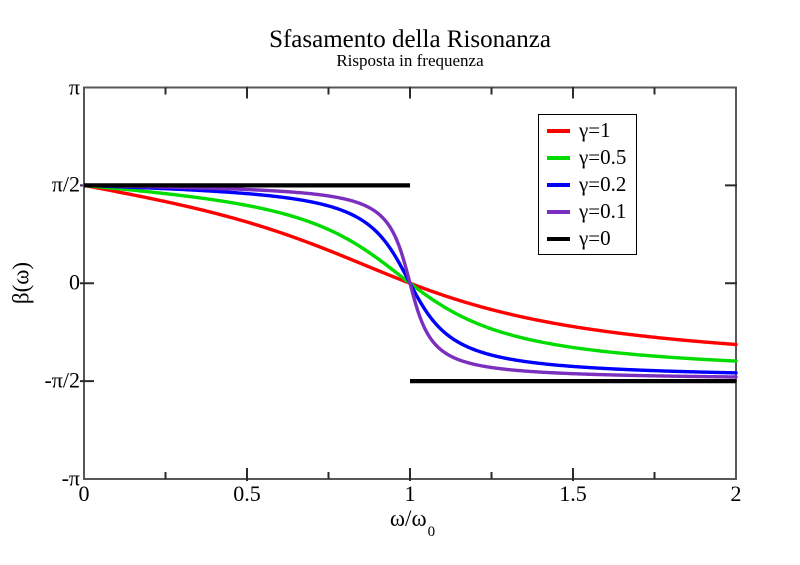 The width and height of the screenshot is (800, 565). I want to click on legend-label: γ=0.1, so click(603, 211).